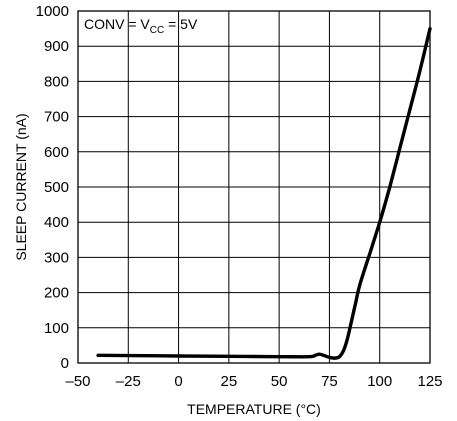  What do you see at coordinates (65, 363) in the screenshot?
I see `y-tick-label: 0` at bounding box center [65, 363].